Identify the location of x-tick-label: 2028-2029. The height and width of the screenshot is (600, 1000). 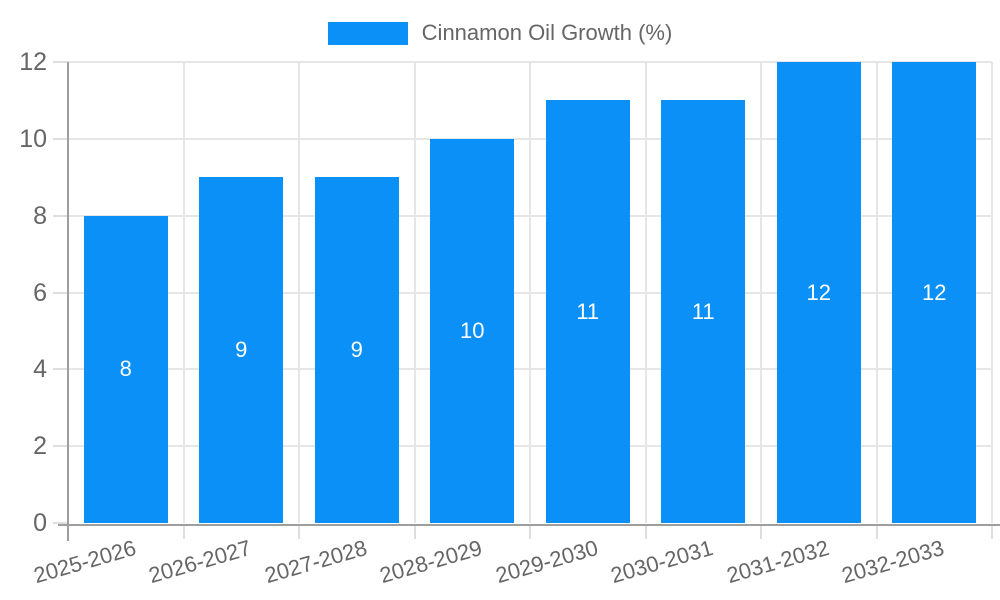
(430, 562).